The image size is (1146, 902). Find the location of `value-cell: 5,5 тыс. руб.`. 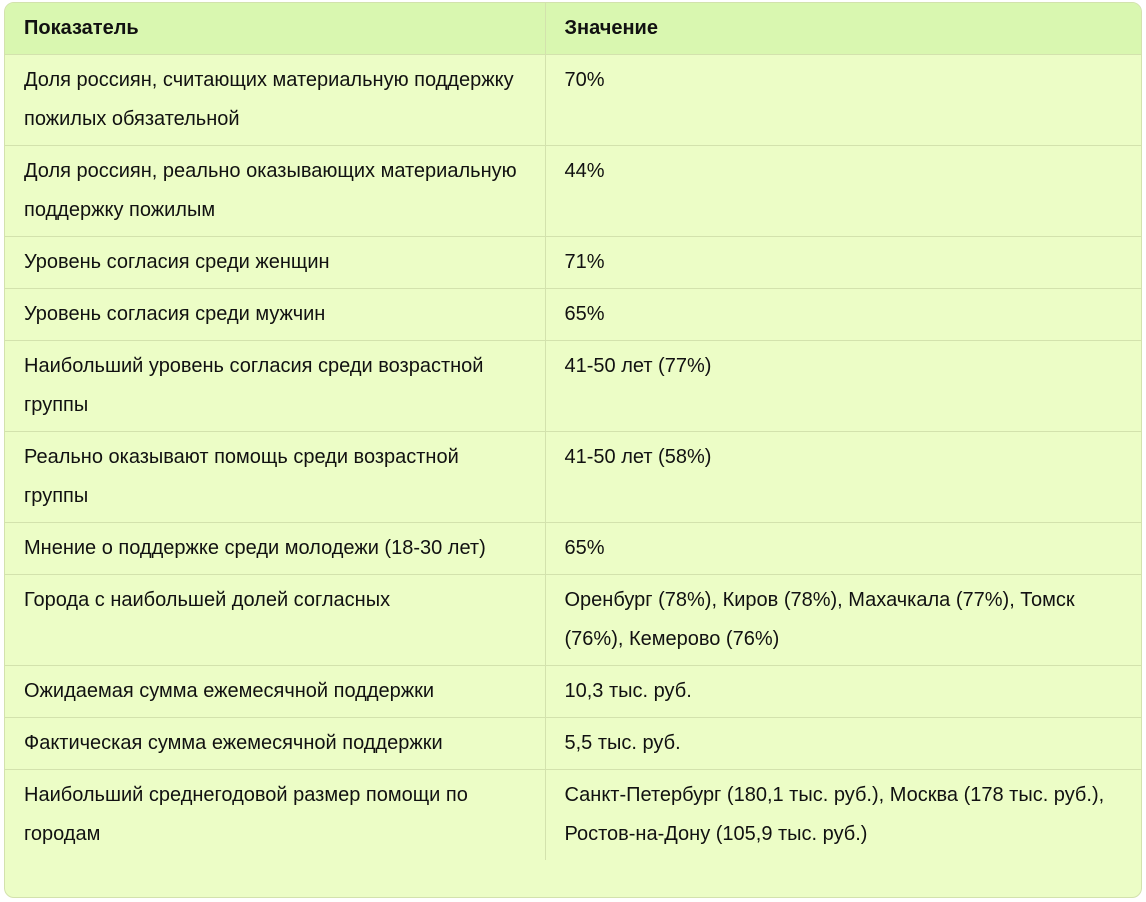

value-cell: 5,5 тыс. руб. is located at coordinates (842, 743).